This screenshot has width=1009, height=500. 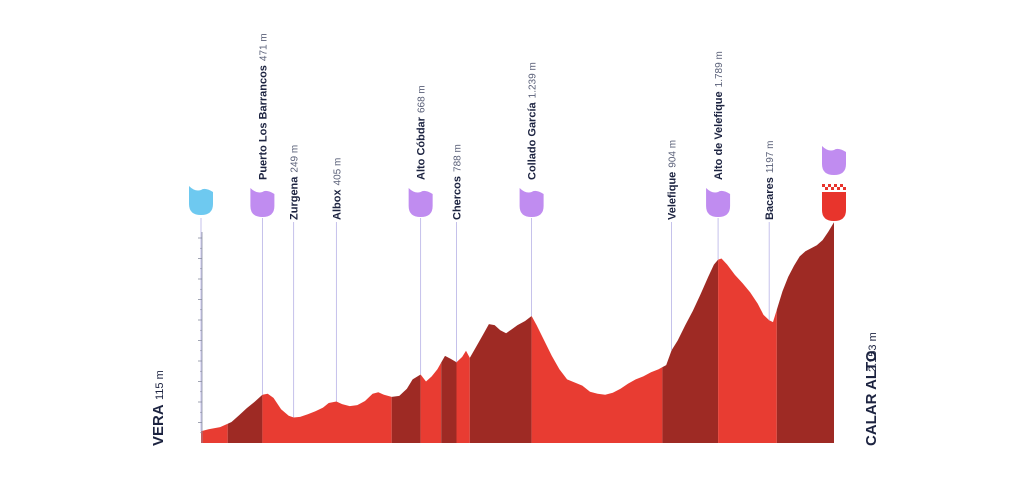 What do you see at coordinates (263, 47) in the screenshot?
I see `waypoint-altitude: 471 m` at bounding box center [263, 47].